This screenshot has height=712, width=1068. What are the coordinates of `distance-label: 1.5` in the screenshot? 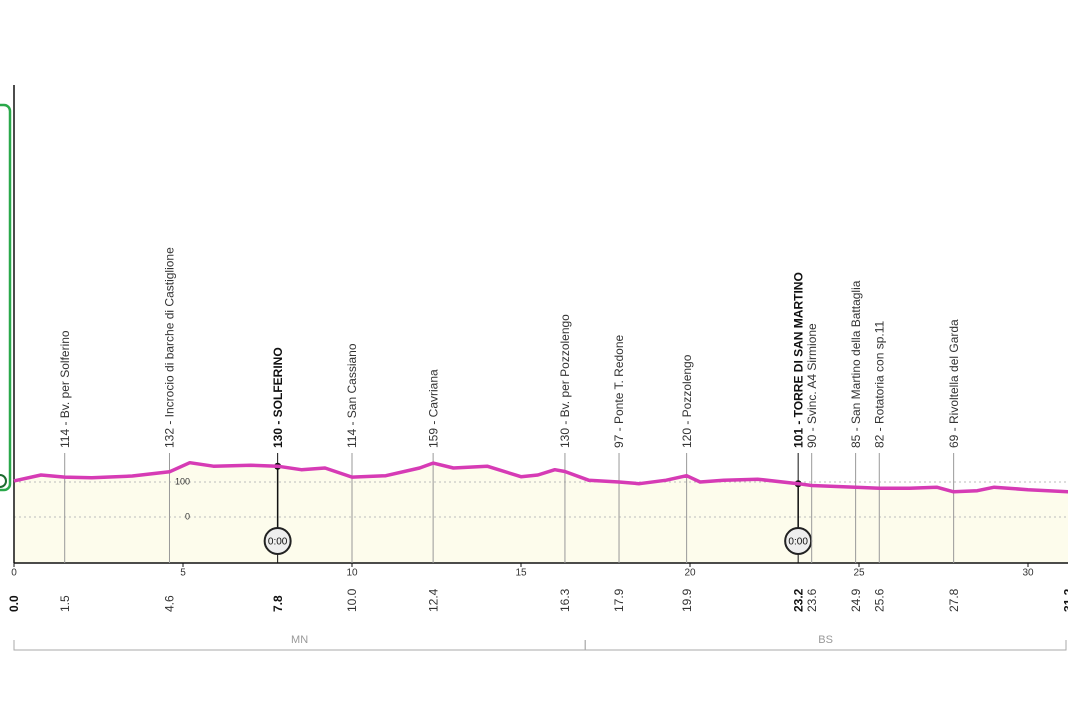 It's located at (65, 603).